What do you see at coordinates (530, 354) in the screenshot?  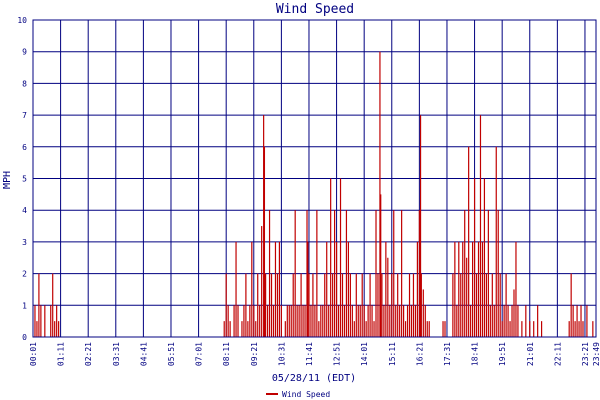 I see `x-tick-label: 21:01` at bounding box center [530, 354].